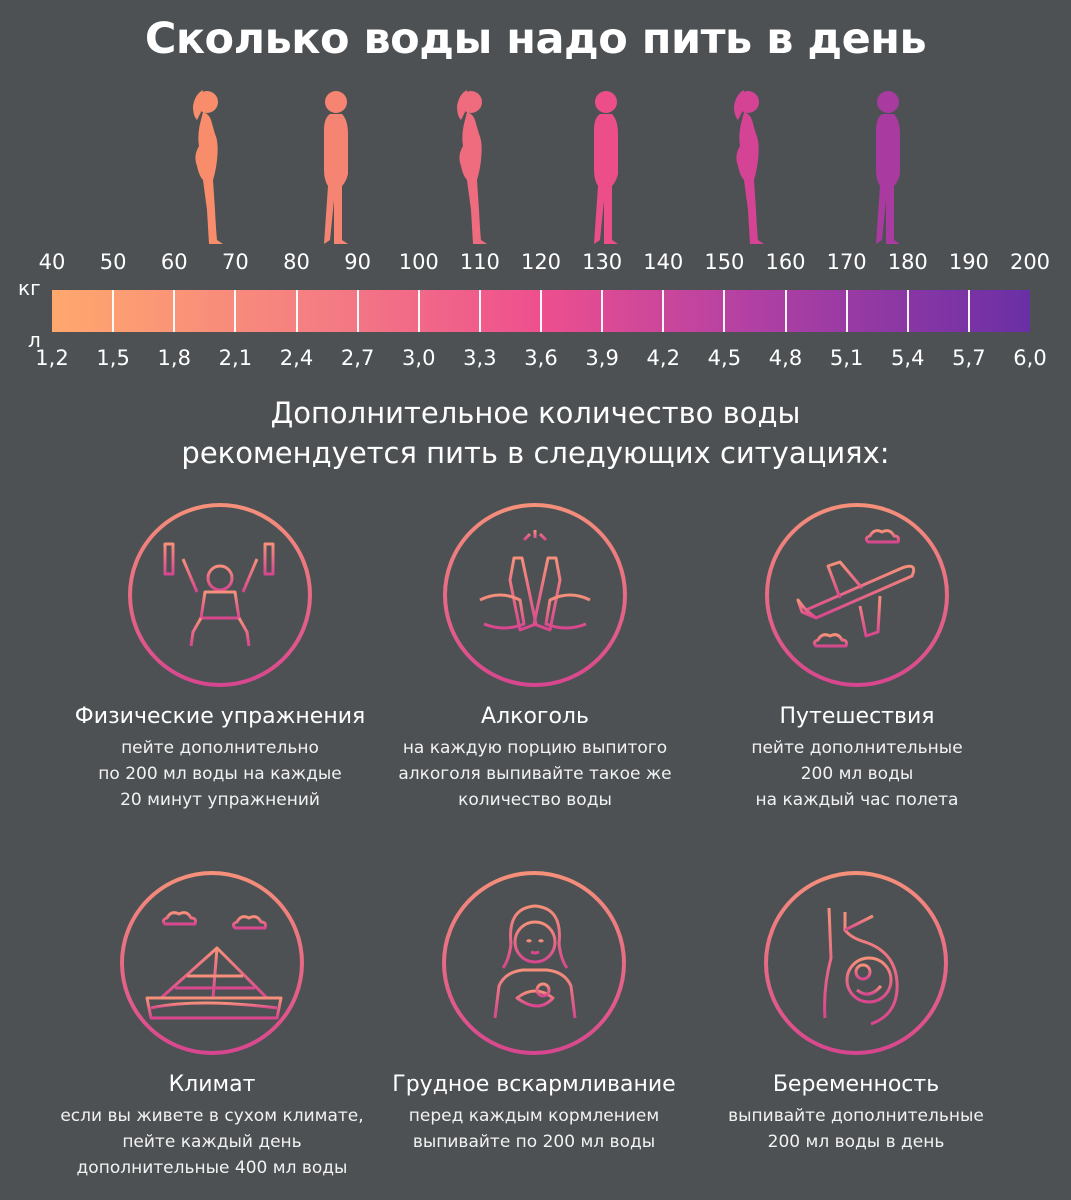 The image size is (1071, 1200). What do you see at coordinates (534, 1116) in the screenshot?
I see `desc-line: перед каждым кормлением` at bounding box center [534, 1116].